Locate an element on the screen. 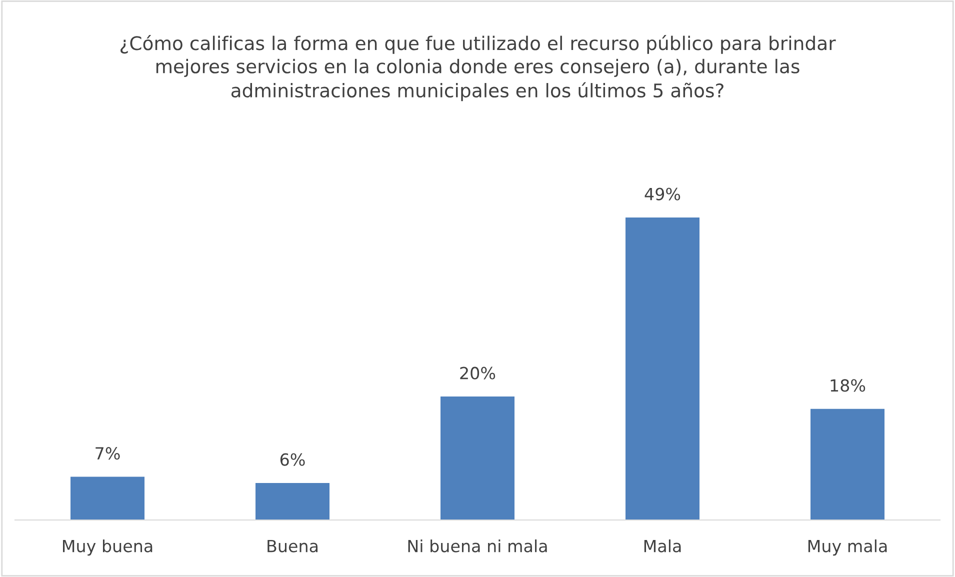  data-label: 6% is located at coordinates (292, 459).